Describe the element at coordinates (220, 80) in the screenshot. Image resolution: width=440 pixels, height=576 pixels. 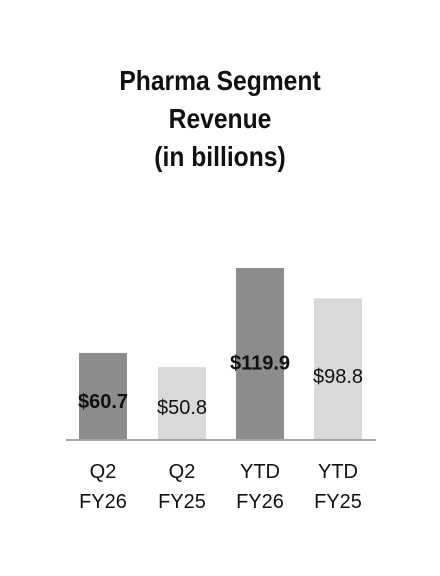
I see `chart-title-line-1: Pharma Segment` at that location.